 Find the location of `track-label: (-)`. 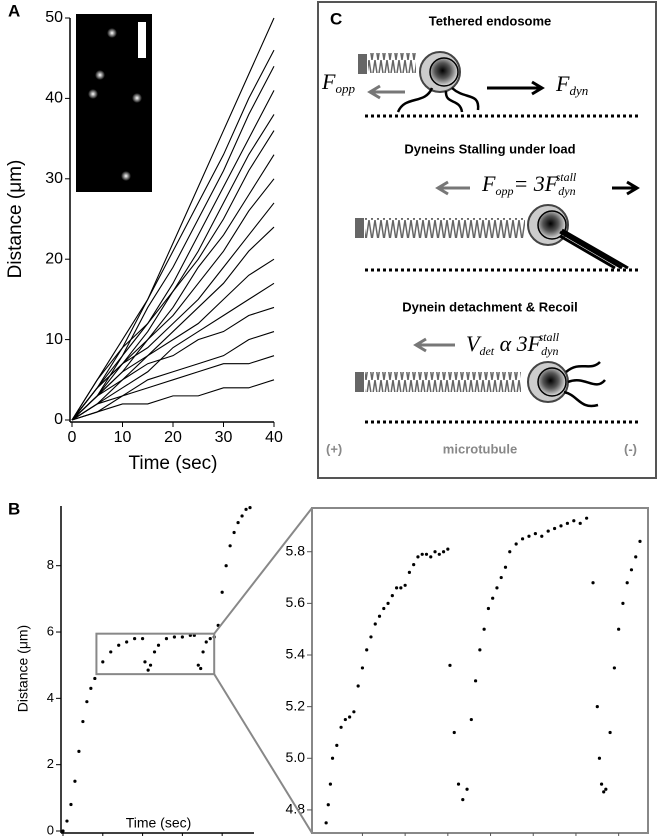

track-label: (-) is located at coordinates (630, 448).